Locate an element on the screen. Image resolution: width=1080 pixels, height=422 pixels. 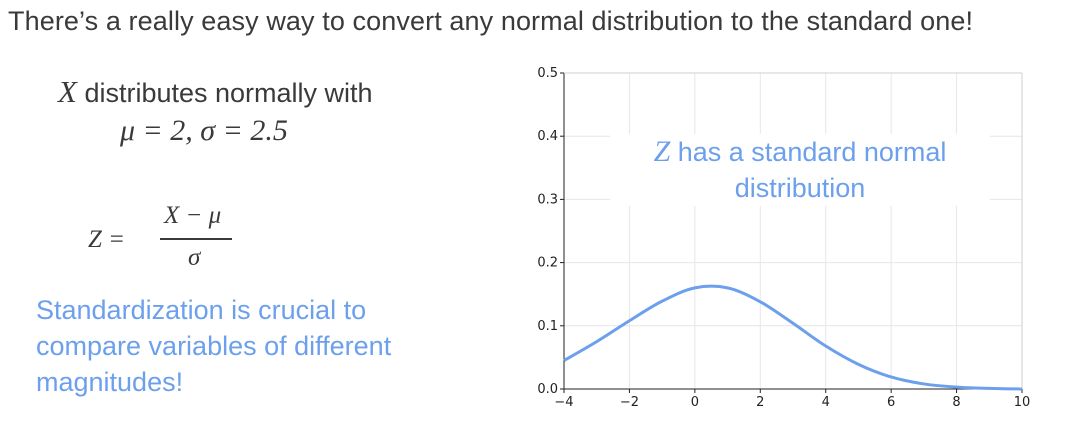
note-line: compare variables of different is located at coordinates (214, 346).